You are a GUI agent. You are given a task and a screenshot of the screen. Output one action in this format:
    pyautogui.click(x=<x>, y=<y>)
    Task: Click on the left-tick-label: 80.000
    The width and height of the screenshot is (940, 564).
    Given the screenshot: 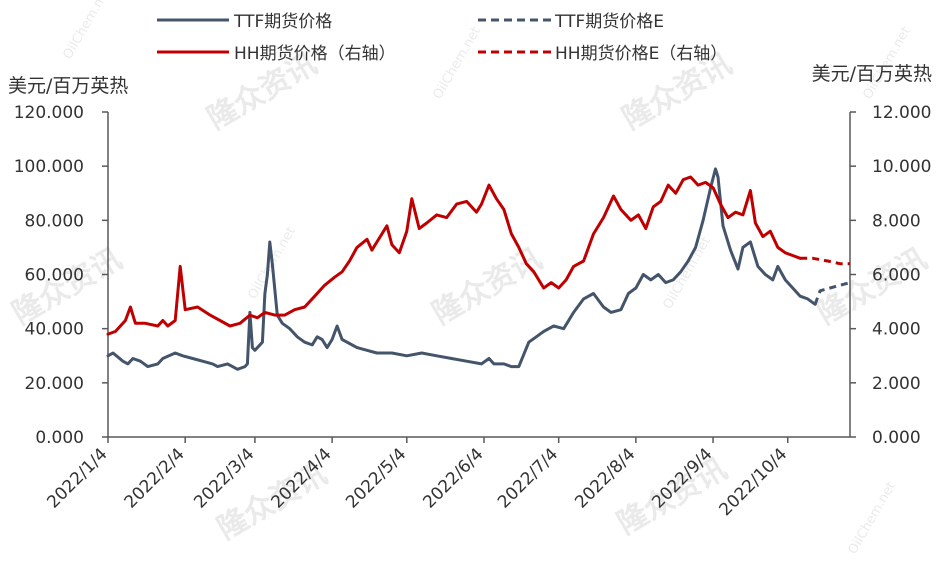 What is the action you would take?
    pyautogui.click(x=54, y=221)
    